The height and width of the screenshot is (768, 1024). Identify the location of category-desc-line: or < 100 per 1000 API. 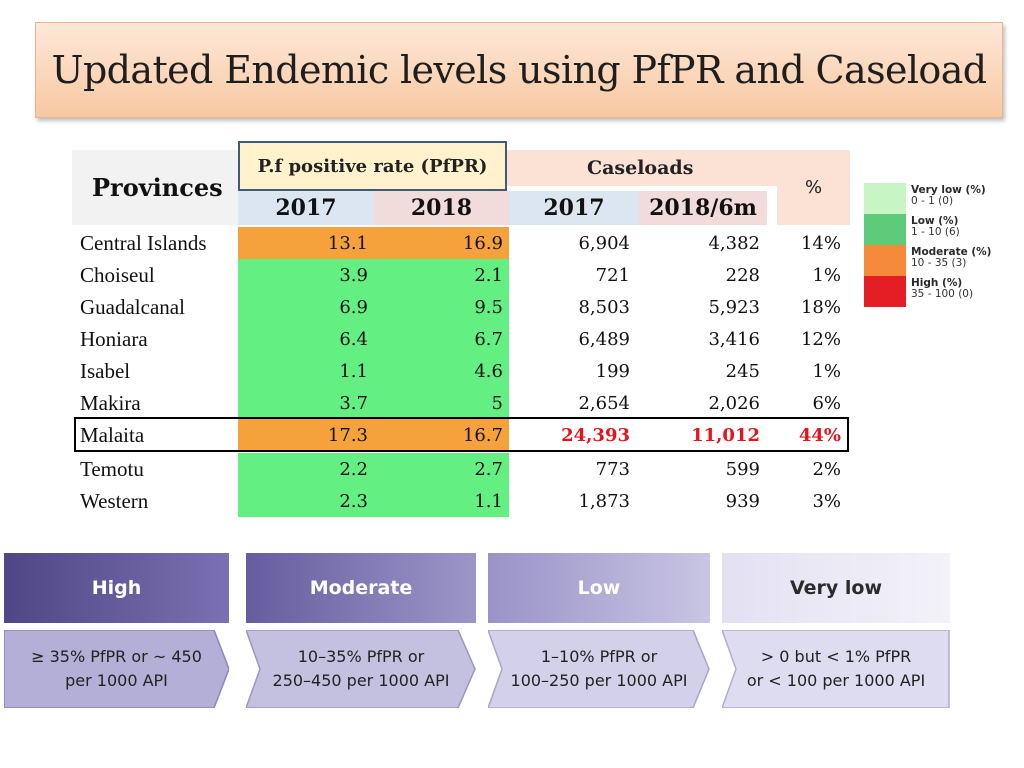
(836, 680).